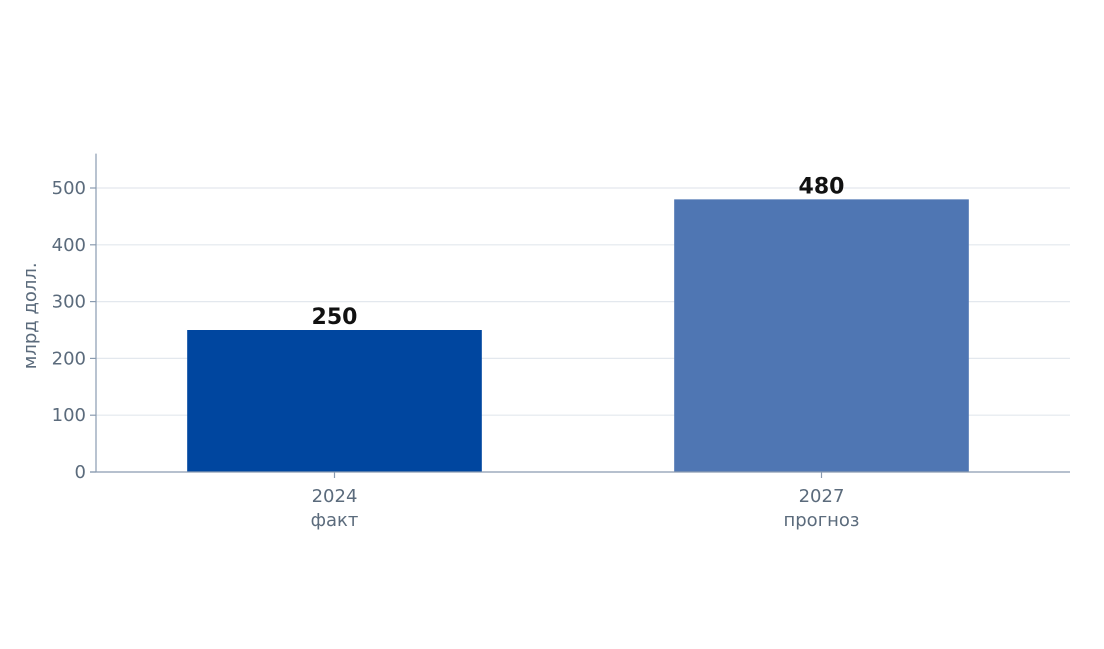  What do you see at coordinates (69, 358) in the screenshot?
I see `y-tick-label: 200` at bounding box center [69, 358].